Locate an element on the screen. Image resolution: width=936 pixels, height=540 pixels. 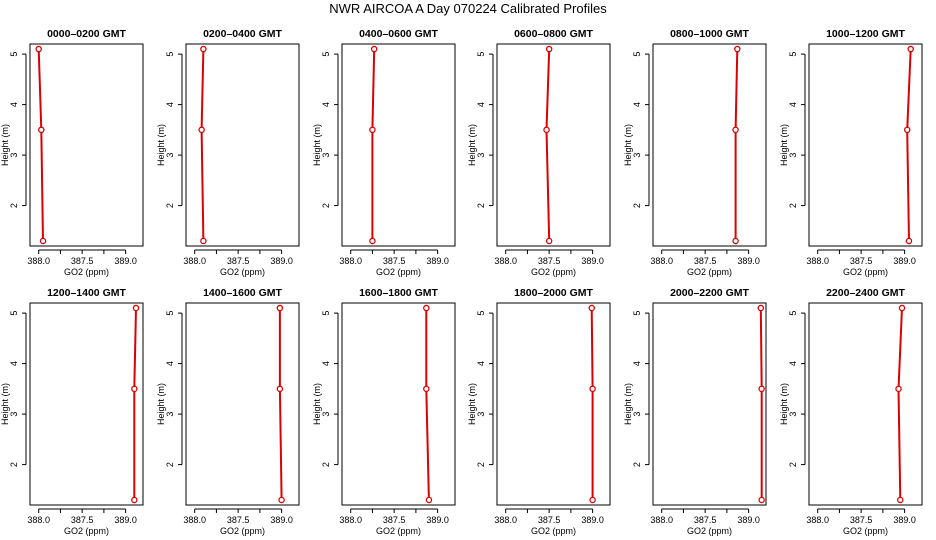
panel-title: 0600–0800 GMT is located at coordinates (553, 34).